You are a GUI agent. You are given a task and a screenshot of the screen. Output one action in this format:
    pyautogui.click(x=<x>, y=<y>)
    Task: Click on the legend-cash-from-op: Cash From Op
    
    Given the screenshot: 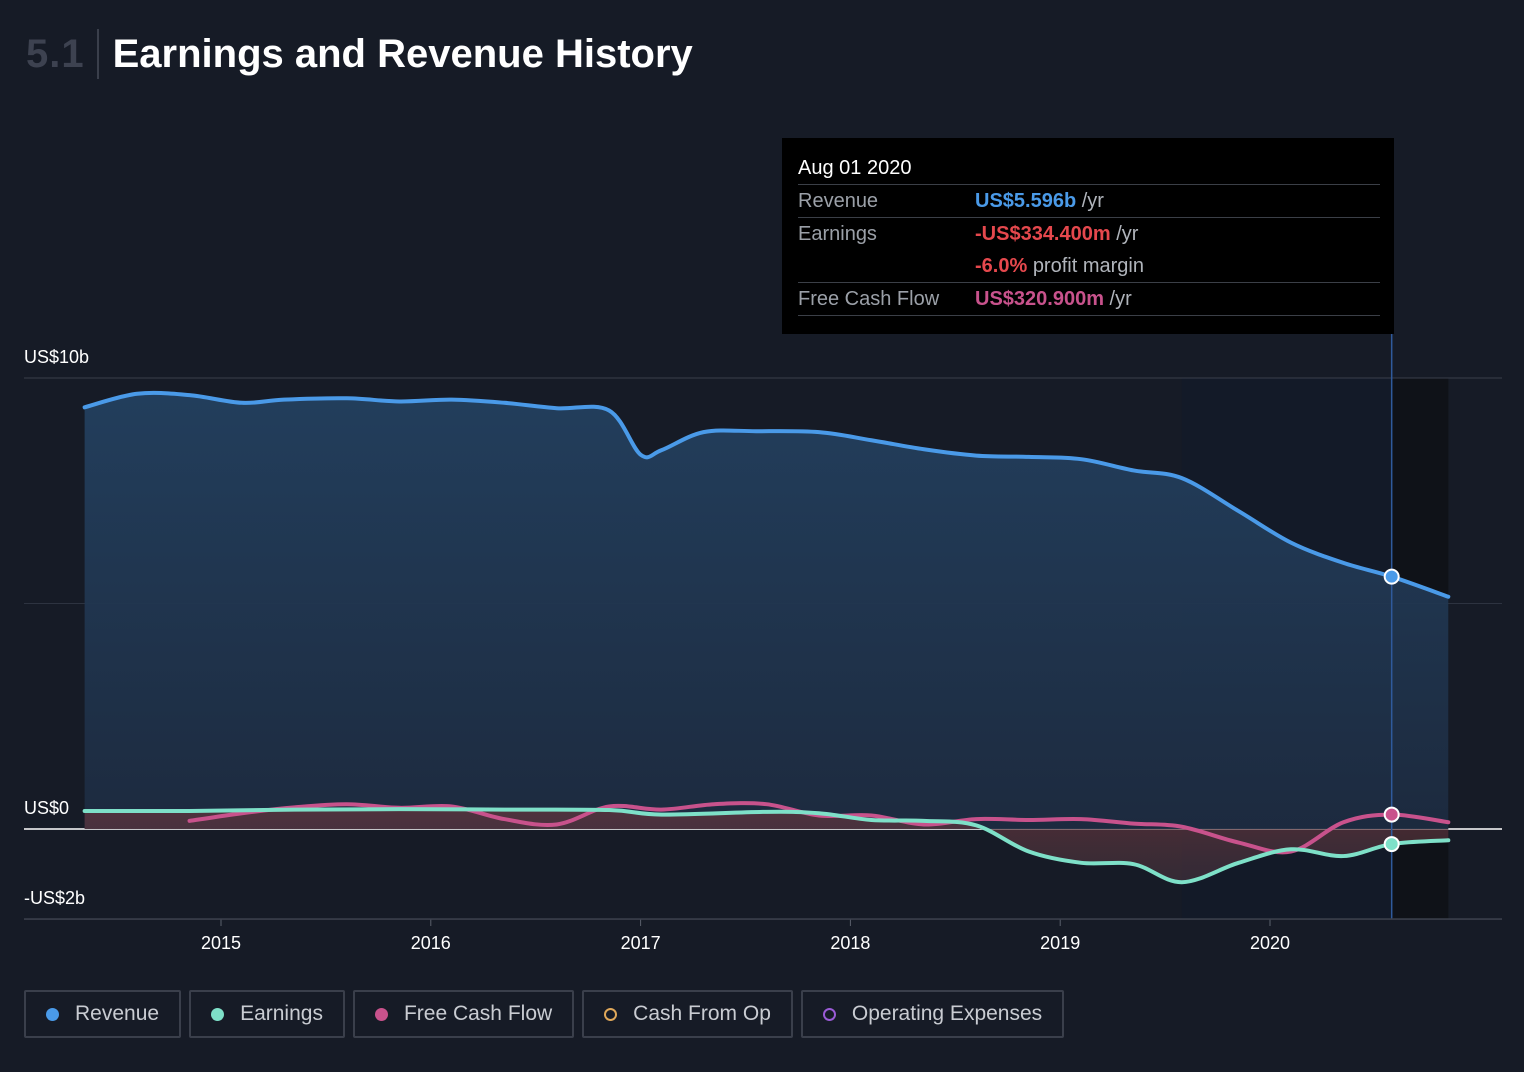 What is the action you would take?
    pyautogui.click(x=687, y=1014)
    